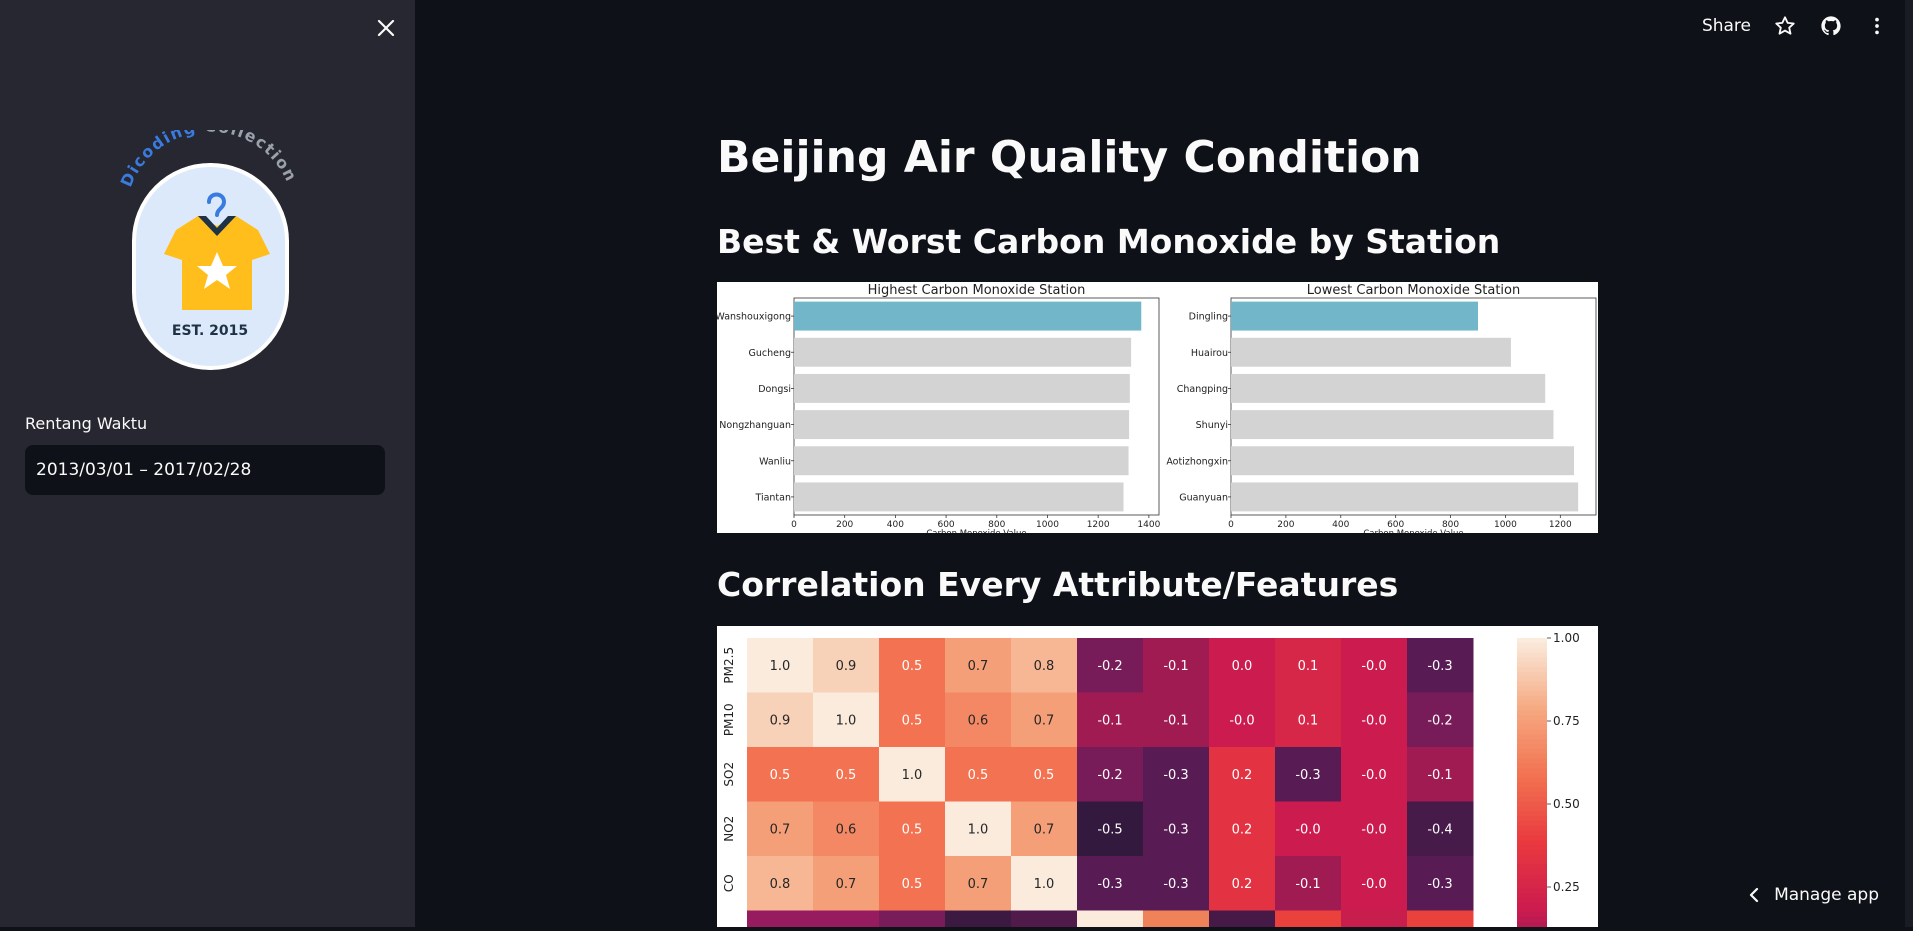 The width and height of the screenshot is (1913, 931). Describe the element at coordinates (754, 317) in the screenshot. I see `y-tick-label: Wanshouxigong` at that location.